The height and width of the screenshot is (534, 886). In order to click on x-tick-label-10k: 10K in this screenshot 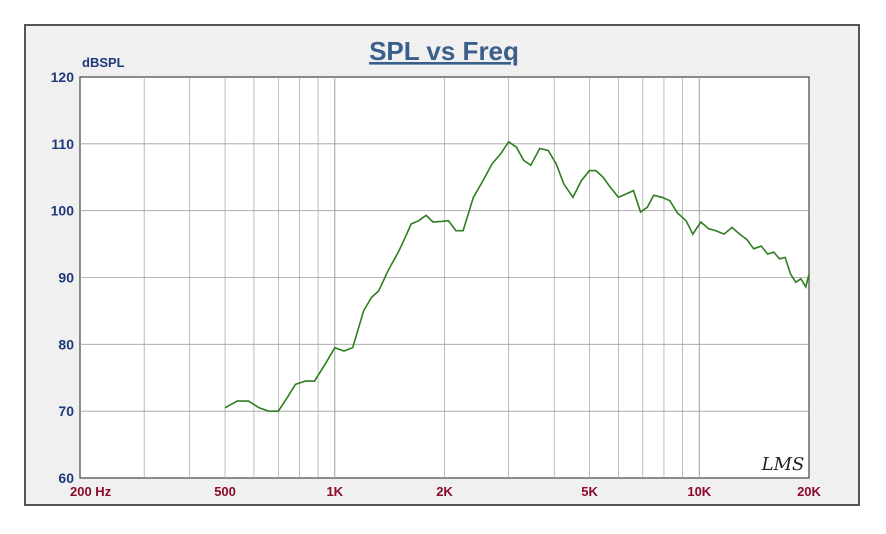, I will do `click(699, 491)`.